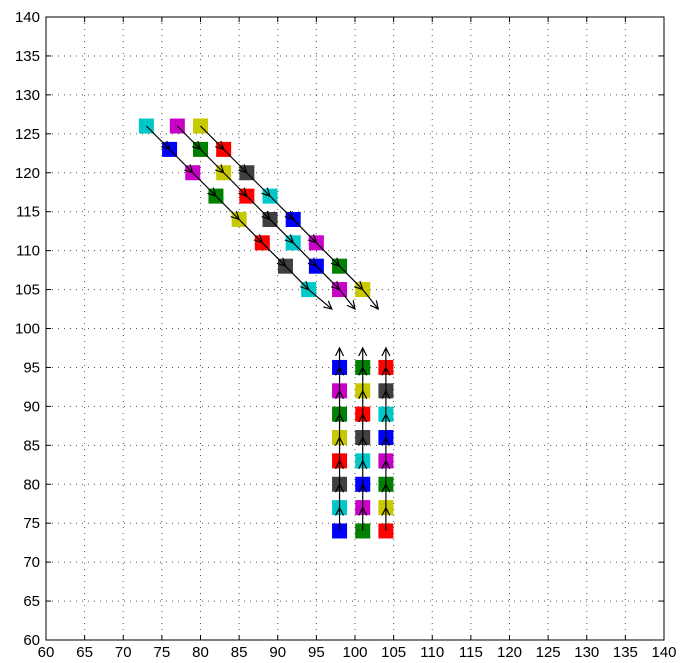 This screenshot has width=683, height=663. Describe the element at coordinates (84, 652) in the screenshot. I see `x-tick-label: 65` at that location.